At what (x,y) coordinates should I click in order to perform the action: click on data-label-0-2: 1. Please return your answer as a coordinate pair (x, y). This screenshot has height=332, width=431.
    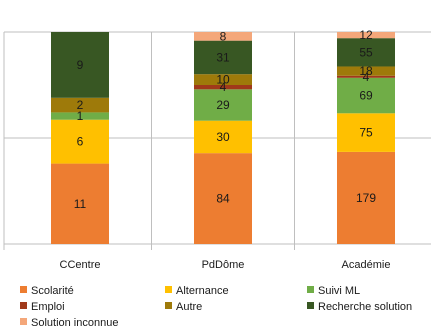
    Looking at the image, I should click on (80, 116).